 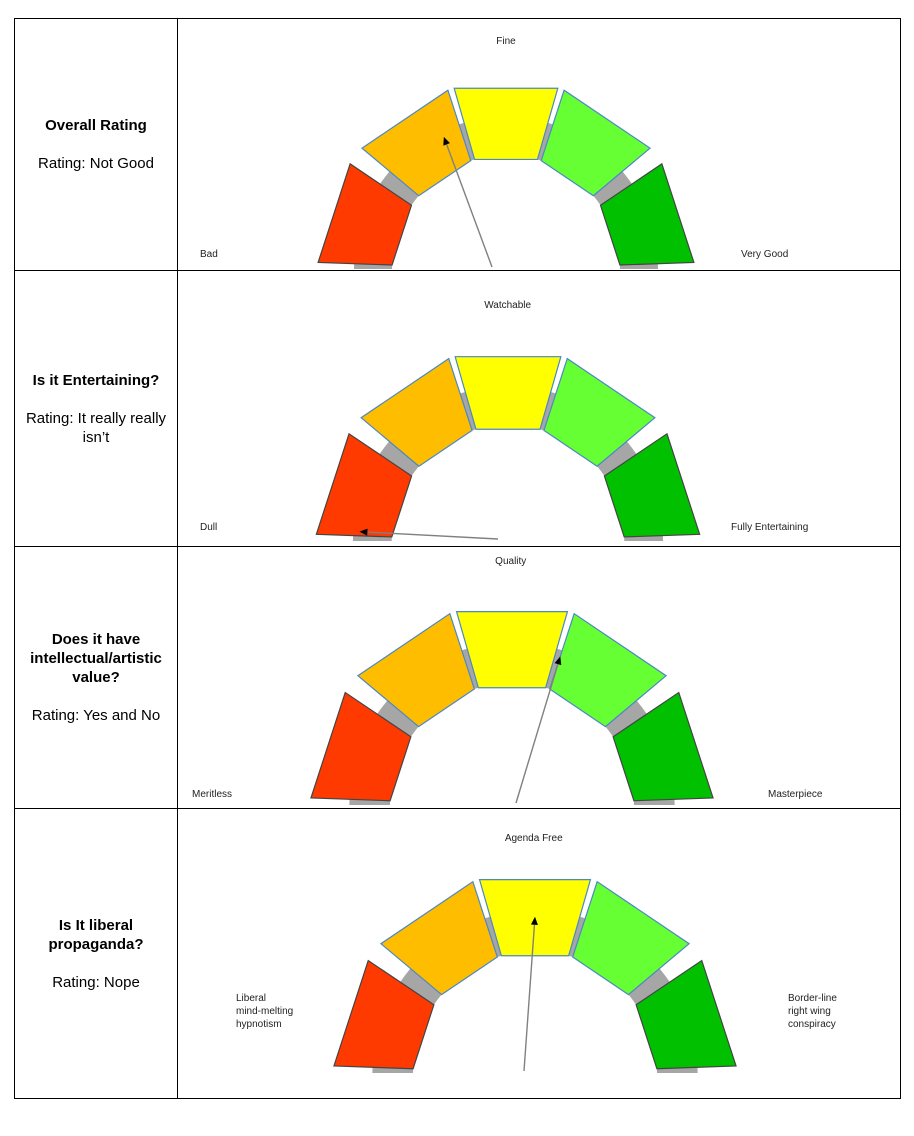 I want to click on gauge-label-low: Meritless, so click(x=212, y=794).